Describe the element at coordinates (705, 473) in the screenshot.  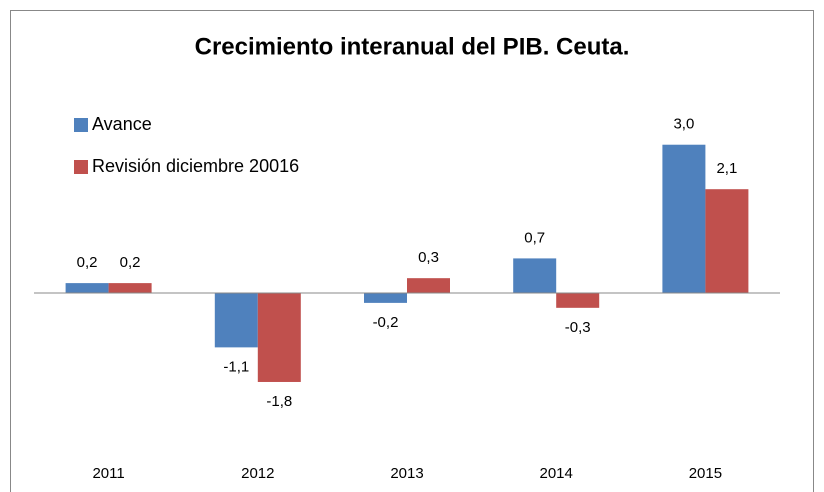
I see `x-tick-label: 2015` at that location.